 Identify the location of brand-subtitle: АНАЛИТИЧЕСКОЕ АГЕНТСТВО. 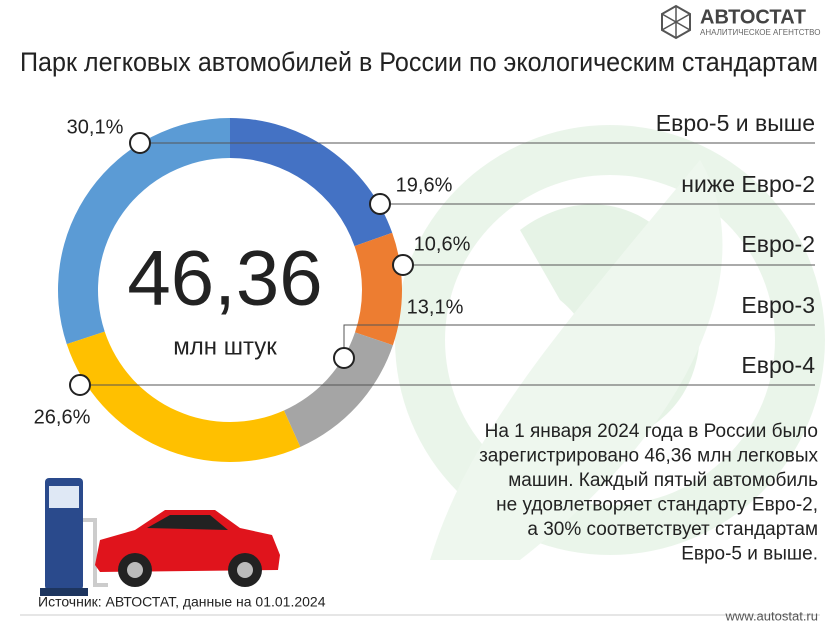
(760, 32).